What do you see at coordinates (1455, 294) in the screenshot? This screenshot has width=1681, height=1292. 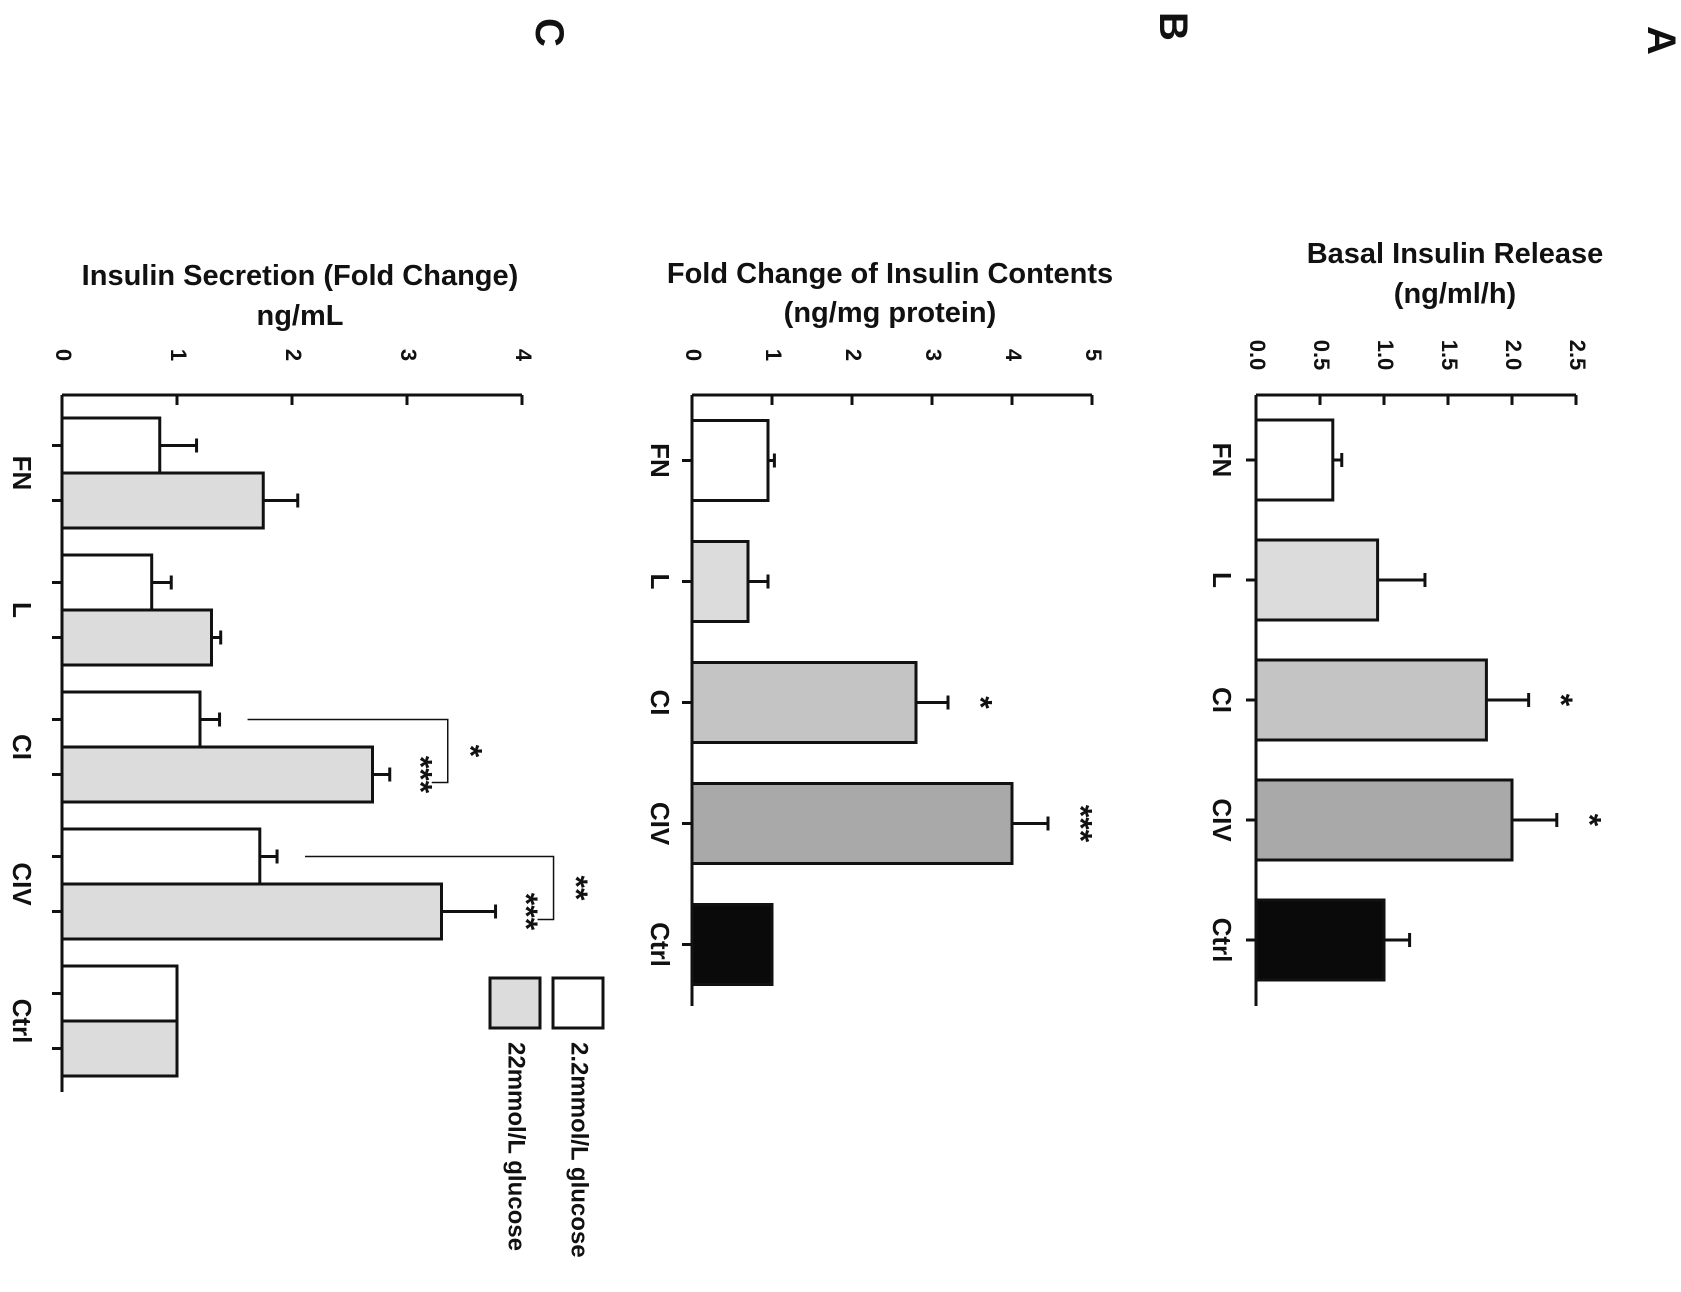 I see `panel-a-title-line-2: (ng/ml/h)` at bounding box center [1455, 294].